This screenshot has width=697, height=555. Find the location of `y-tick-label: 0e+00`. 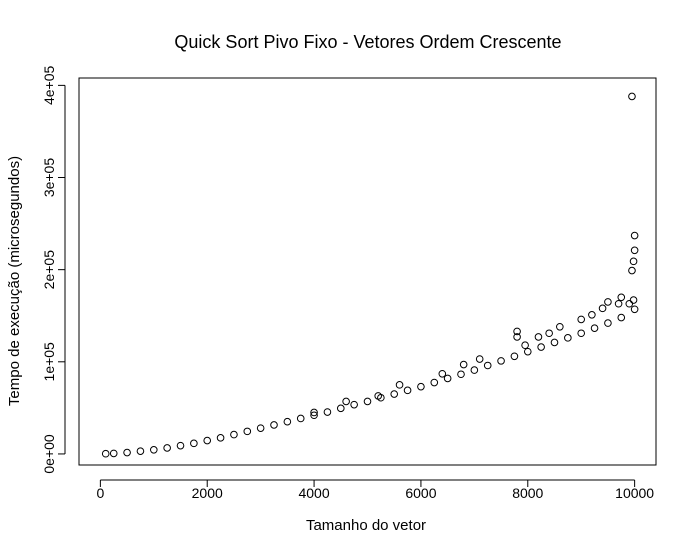

y-tick-label: 0e+00 is located at coordinates (49, 454).